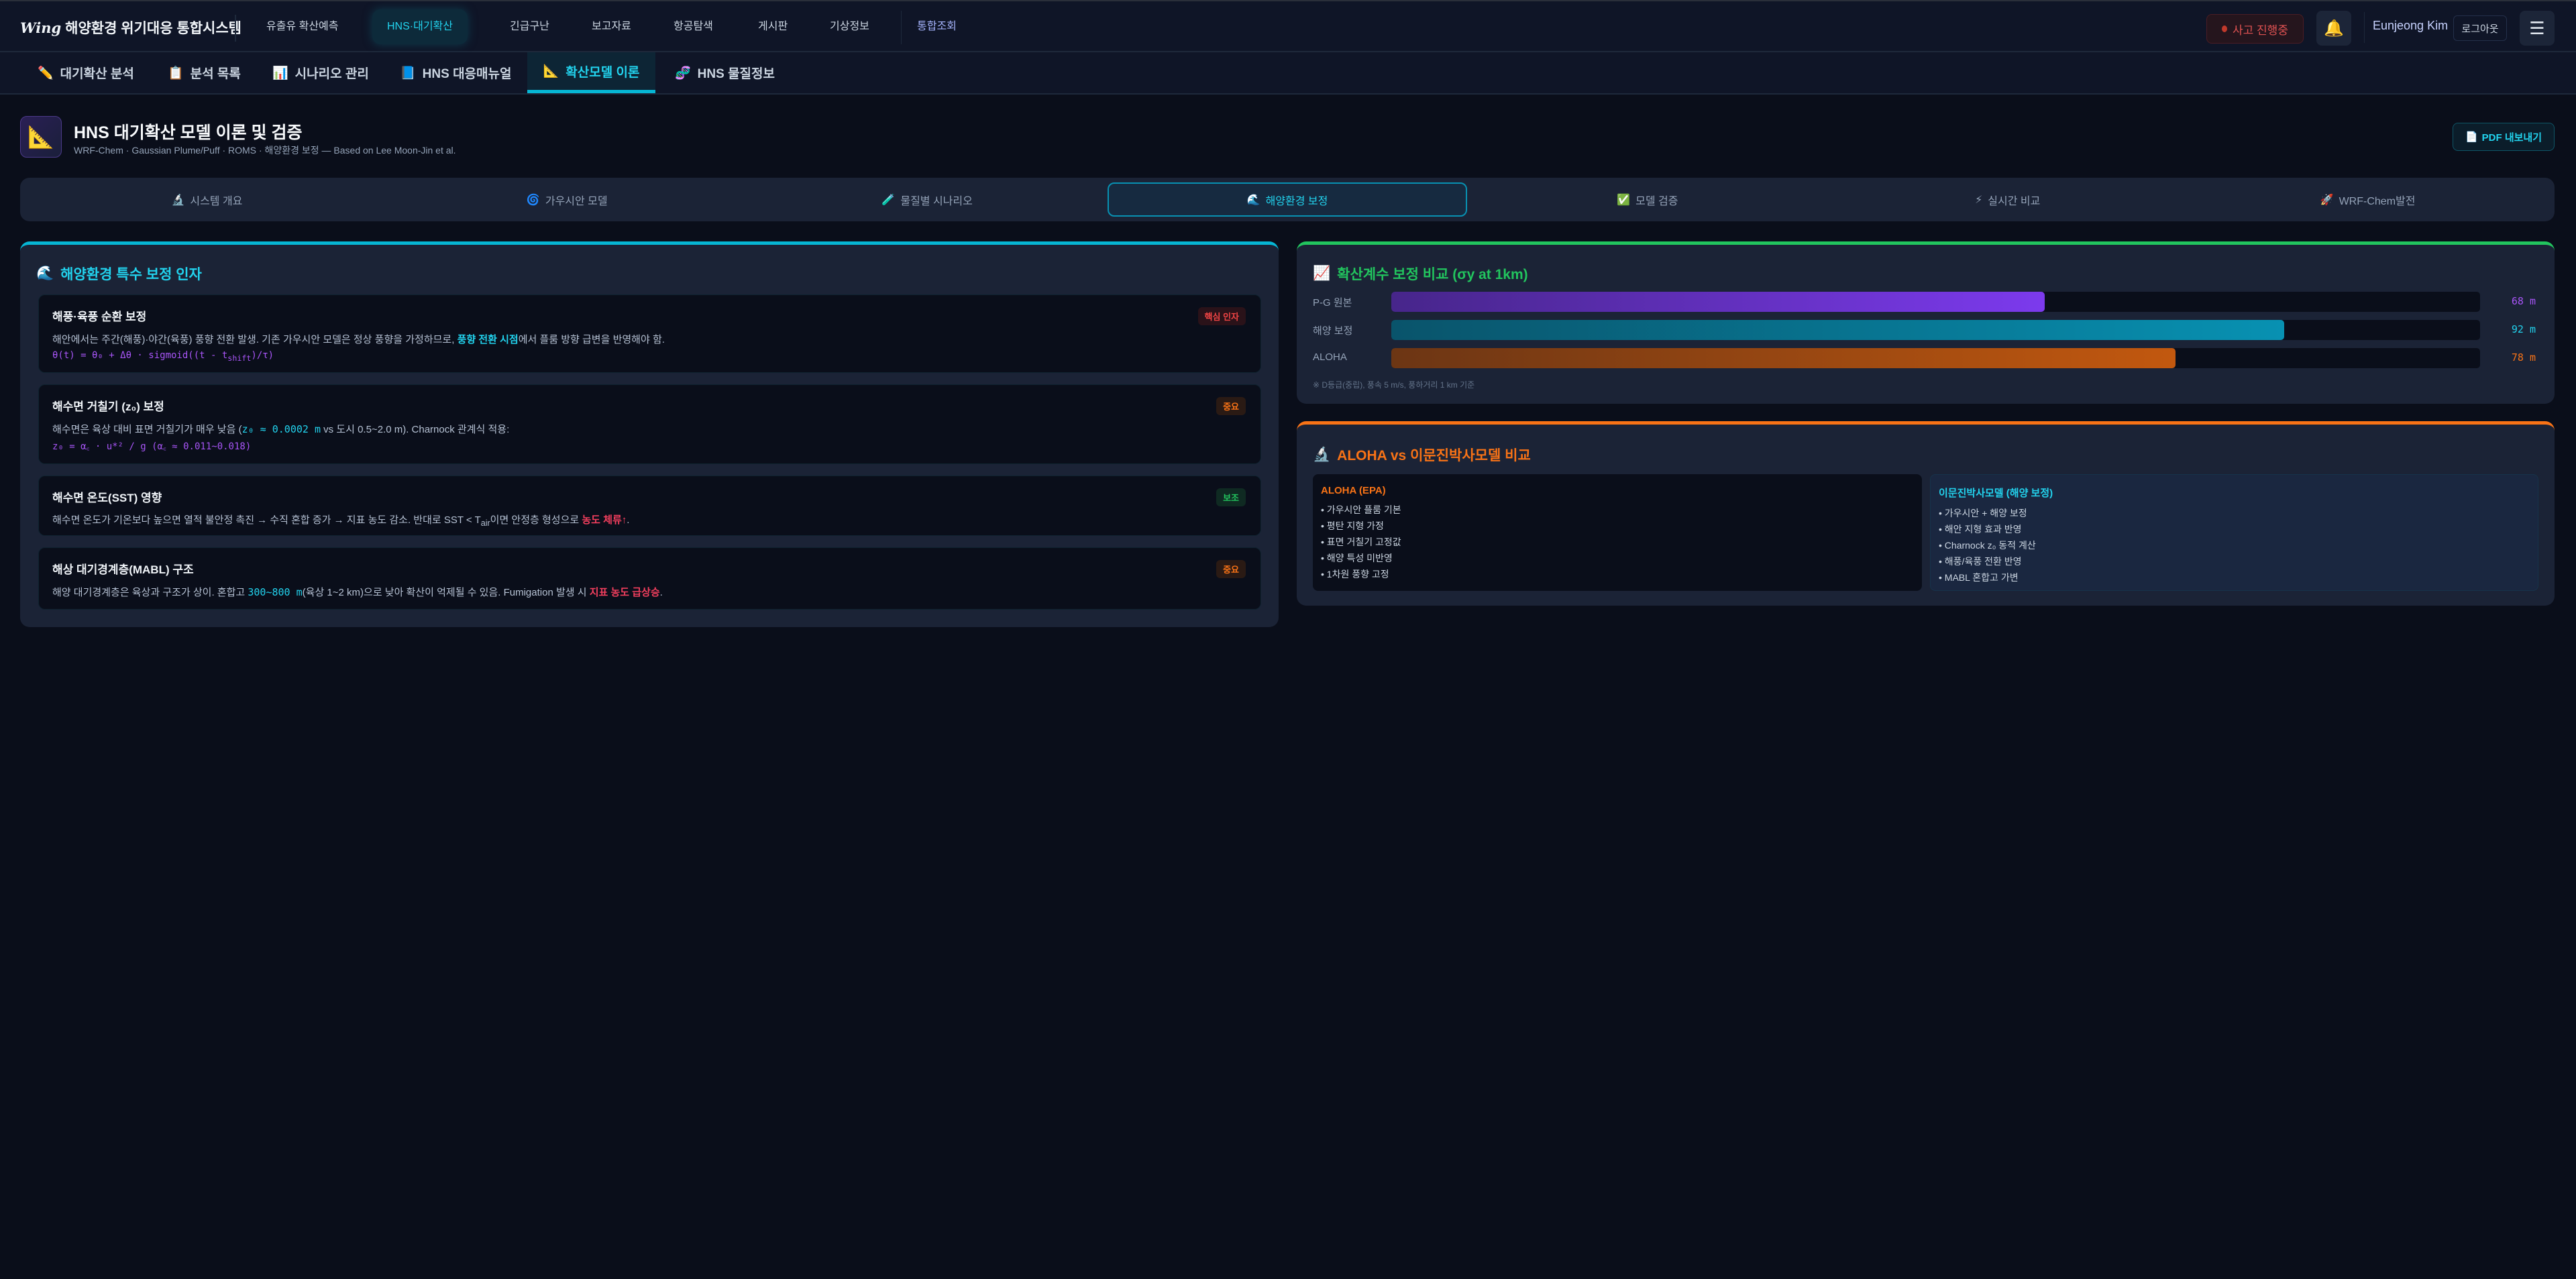  What do you see at coordinates (2511, 137) in the screenshot?
I see `pdf-label: PDF 내보내기` at bounding box center [2511, 137].